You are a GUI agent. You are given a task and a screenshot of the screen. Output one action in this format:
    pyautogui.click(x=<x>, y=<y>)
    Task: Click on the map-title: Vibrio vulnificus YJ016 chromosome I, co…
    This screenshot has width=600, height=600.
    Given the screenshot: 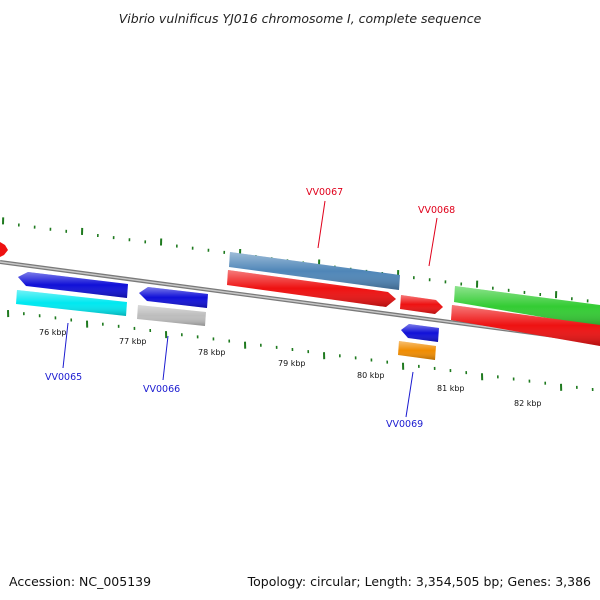 What is the action you would take?
    pyautogui.click(x=300, y=18)
    